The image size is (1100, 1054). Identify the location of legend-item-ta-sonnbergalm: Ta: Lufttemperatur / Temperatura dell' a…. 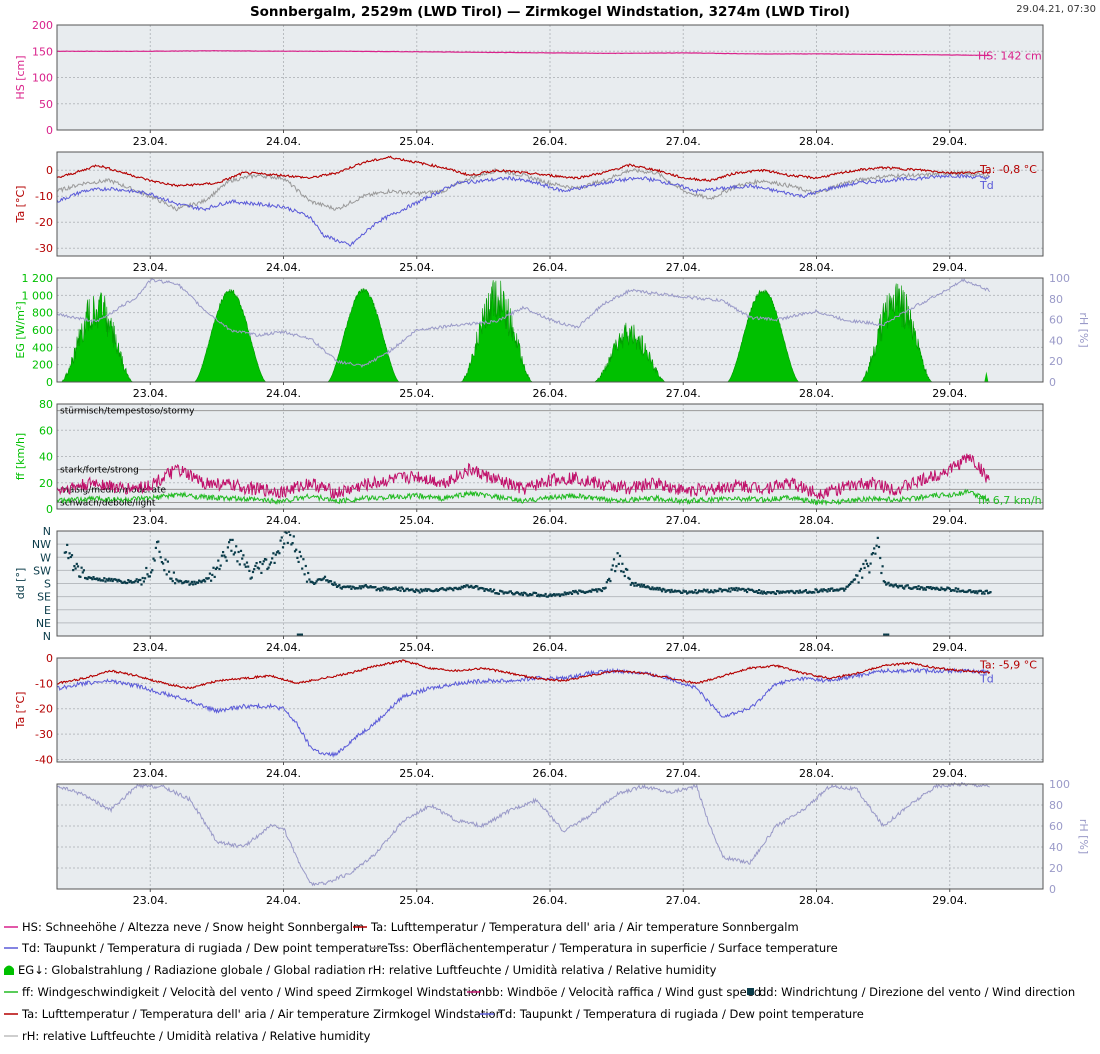
(576, 927).